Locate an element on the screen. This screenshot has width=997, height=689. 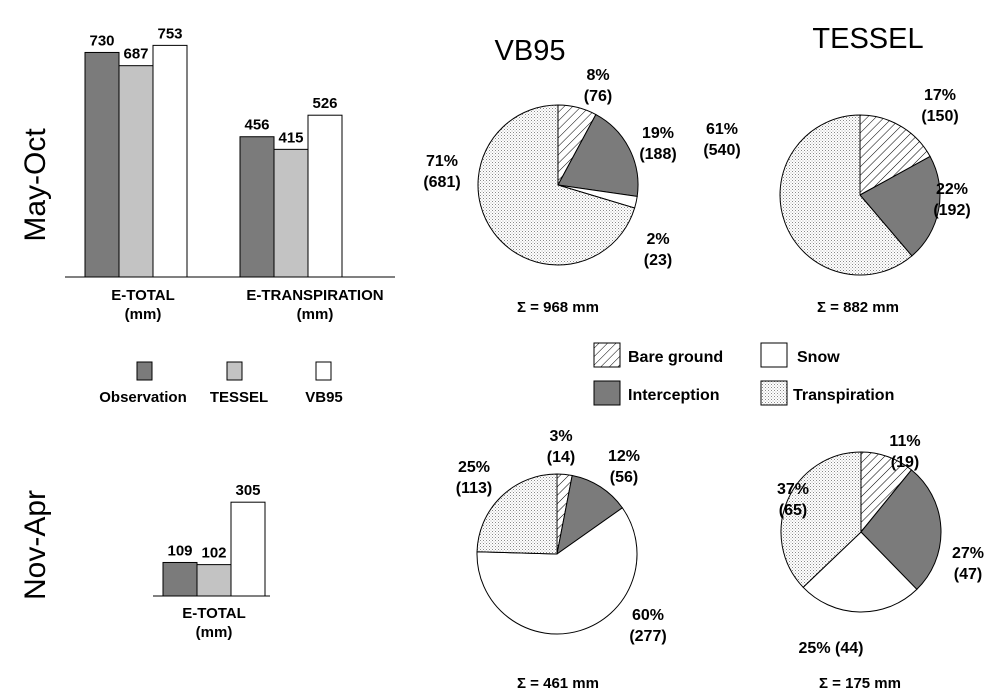
pie-slice-label: 17% (150) is located at coordinates (939, 106).